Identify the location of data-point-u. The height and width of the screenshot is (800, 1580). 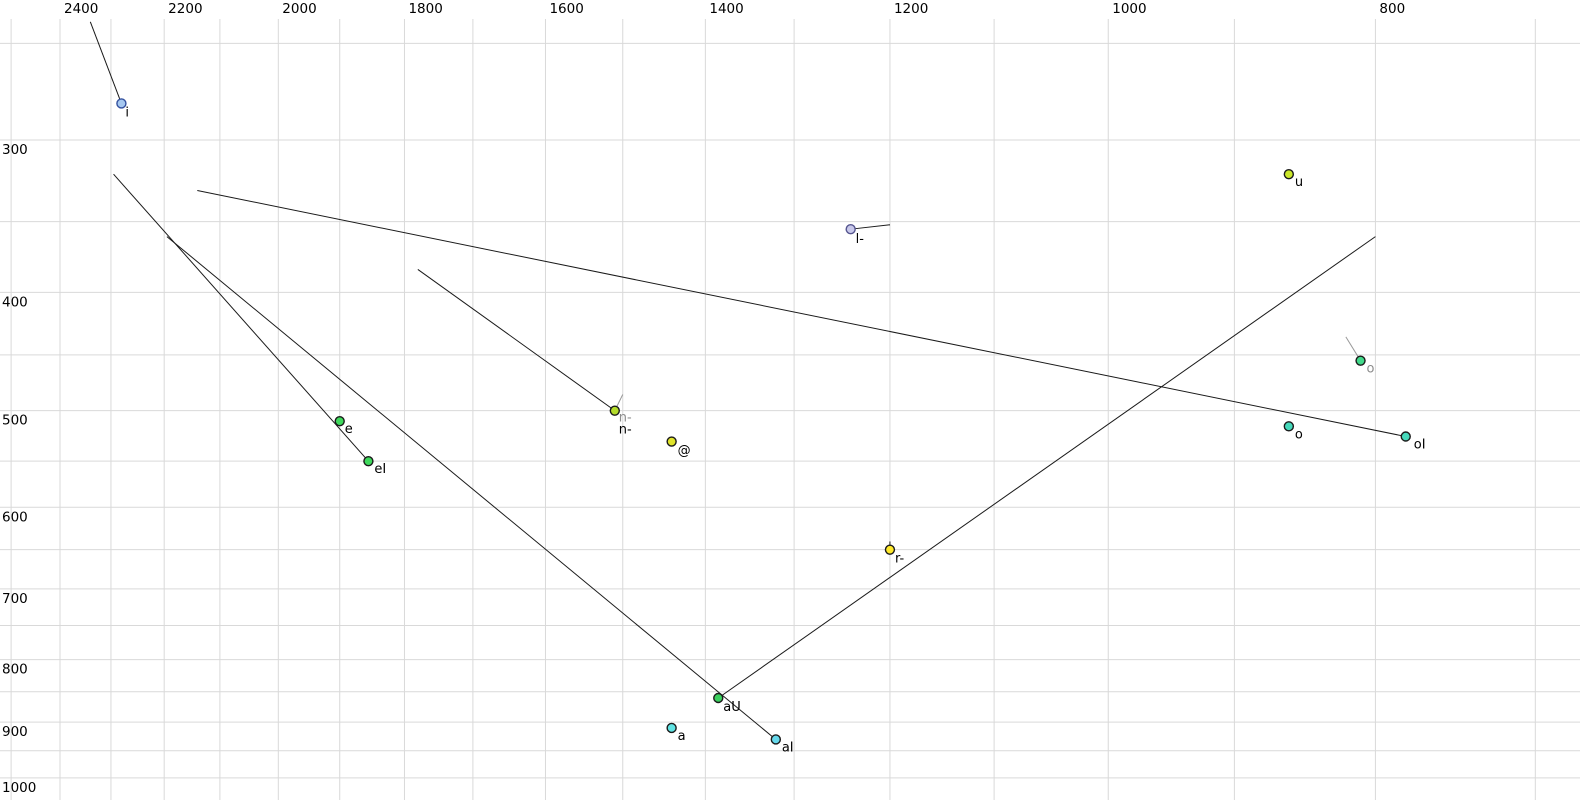
(1289, 174).